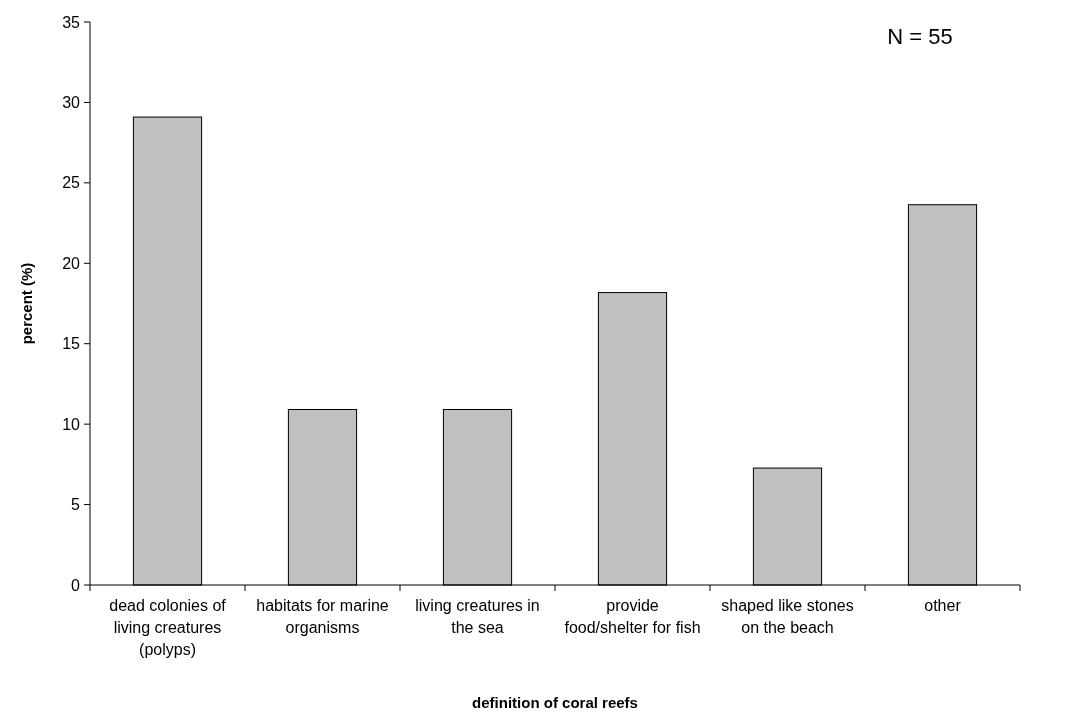 This screenshot has width=1083, height=725. I want to click on x-tick-label: living creatures in the sea, so click(477, 616).